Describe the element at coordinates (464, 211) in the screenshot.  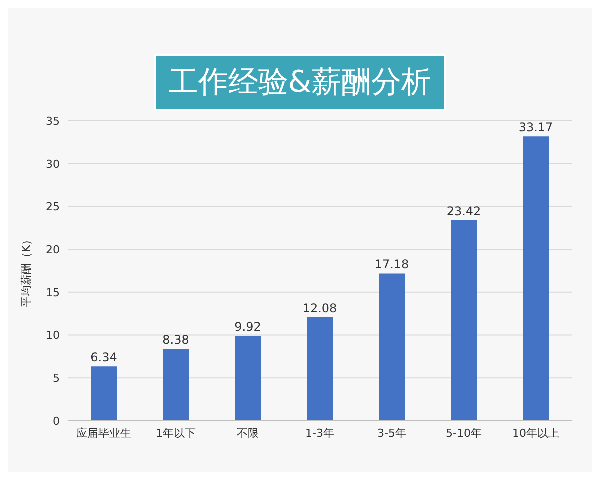
I see `data-label: 23.42` at that location.